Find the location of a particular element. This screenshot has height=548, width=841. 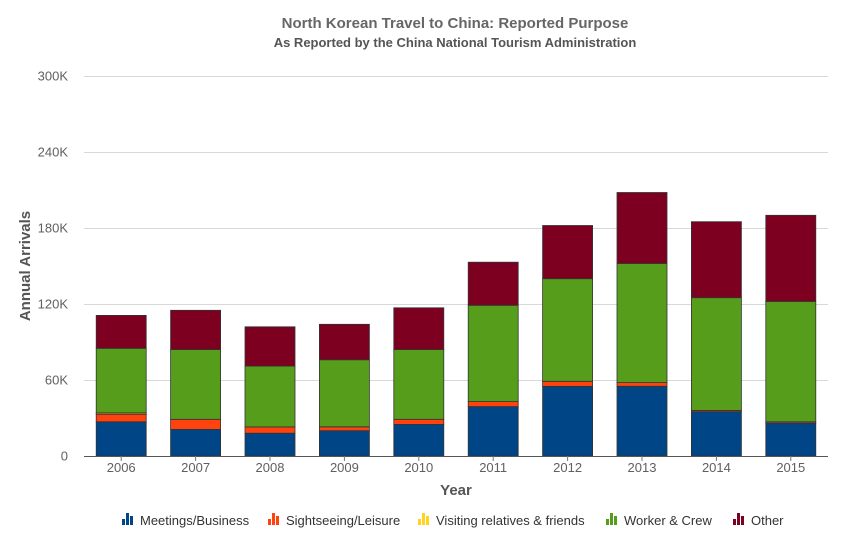

legend-label: Worker & Crew is located at coordinates (668, 520).